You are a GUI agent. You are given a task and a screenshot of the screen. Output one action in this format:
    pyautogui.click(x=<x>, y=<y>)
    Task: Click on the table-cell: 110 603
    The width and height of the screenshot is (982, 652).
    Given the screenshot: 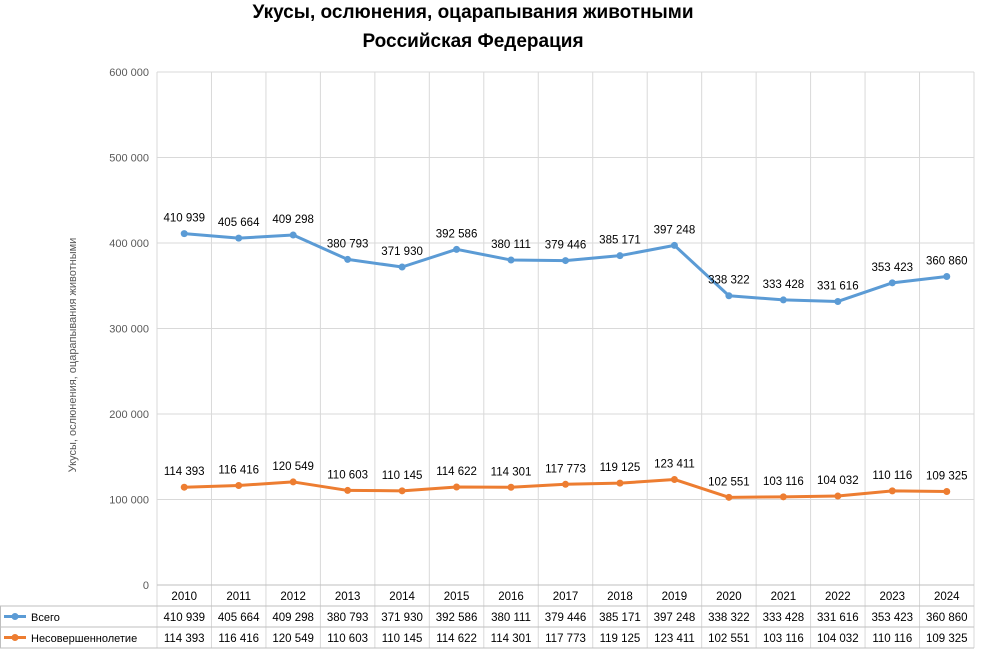 What is the action you would take?
    pyautogui.click(x=347, y=639)
    